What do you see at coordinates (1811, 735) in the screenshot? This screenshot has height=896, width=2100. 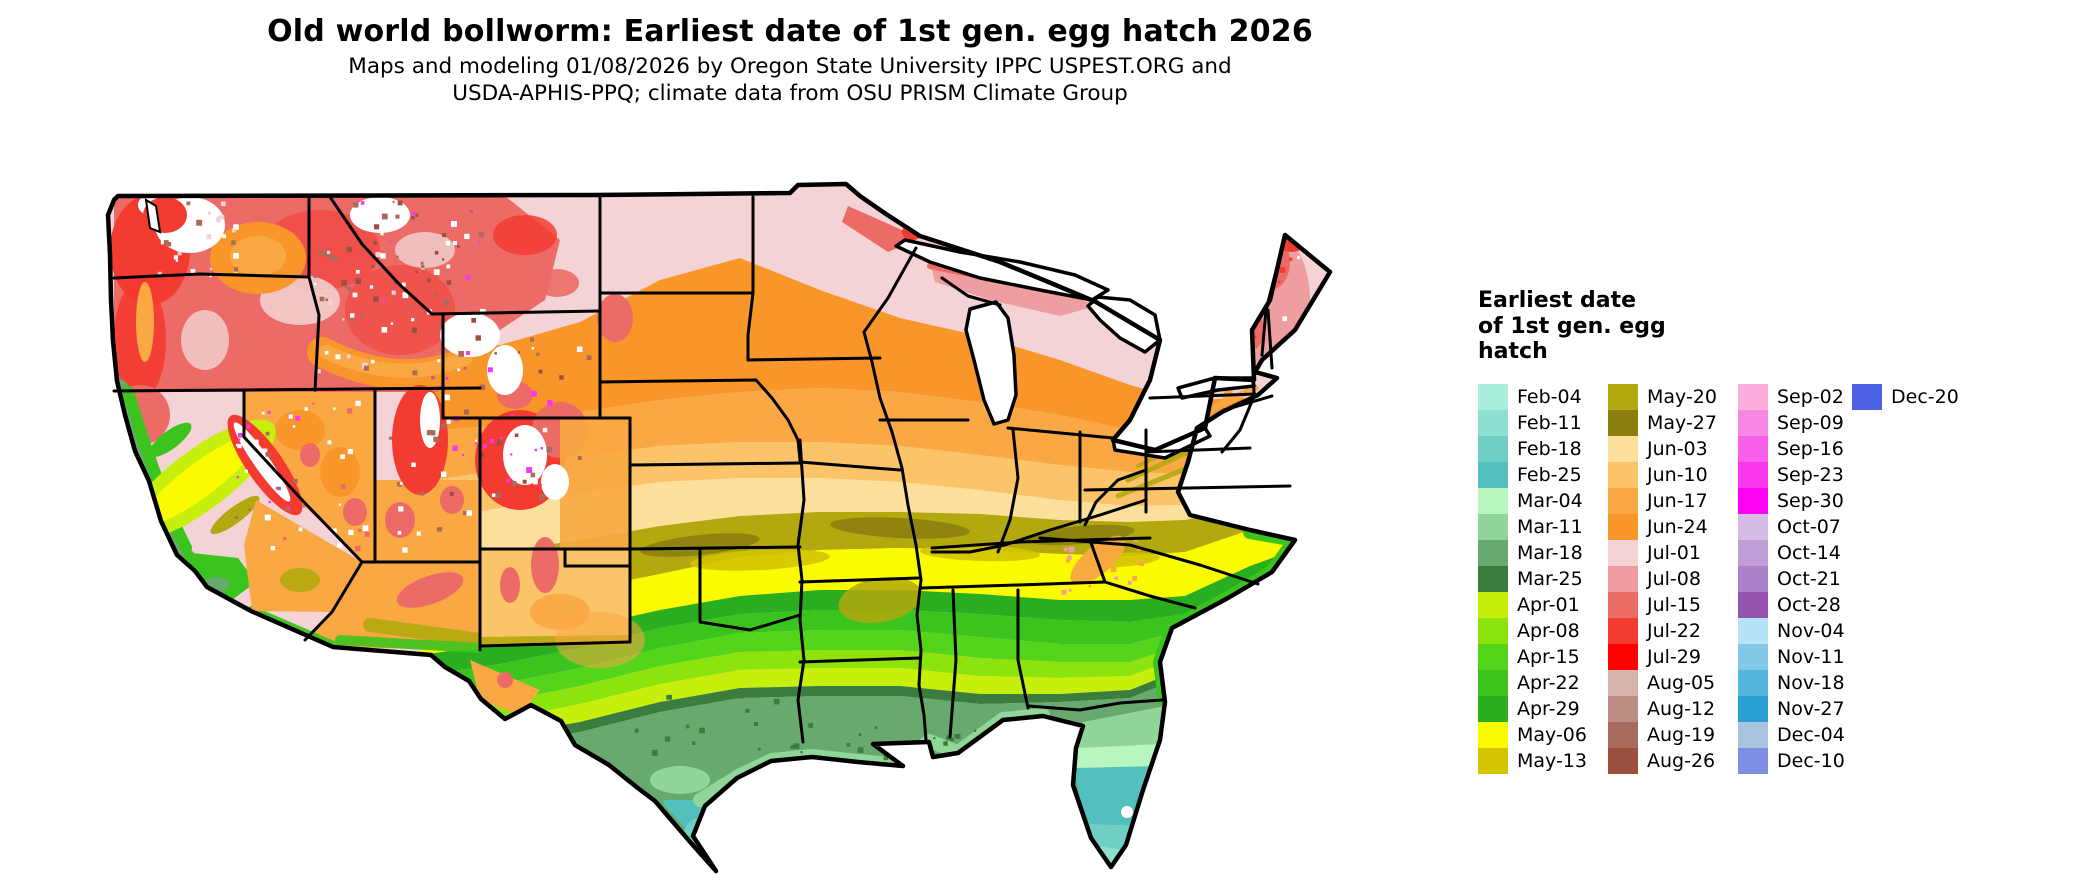 I see `legend-label: Dec-04` at bounding box center [1811, 735].